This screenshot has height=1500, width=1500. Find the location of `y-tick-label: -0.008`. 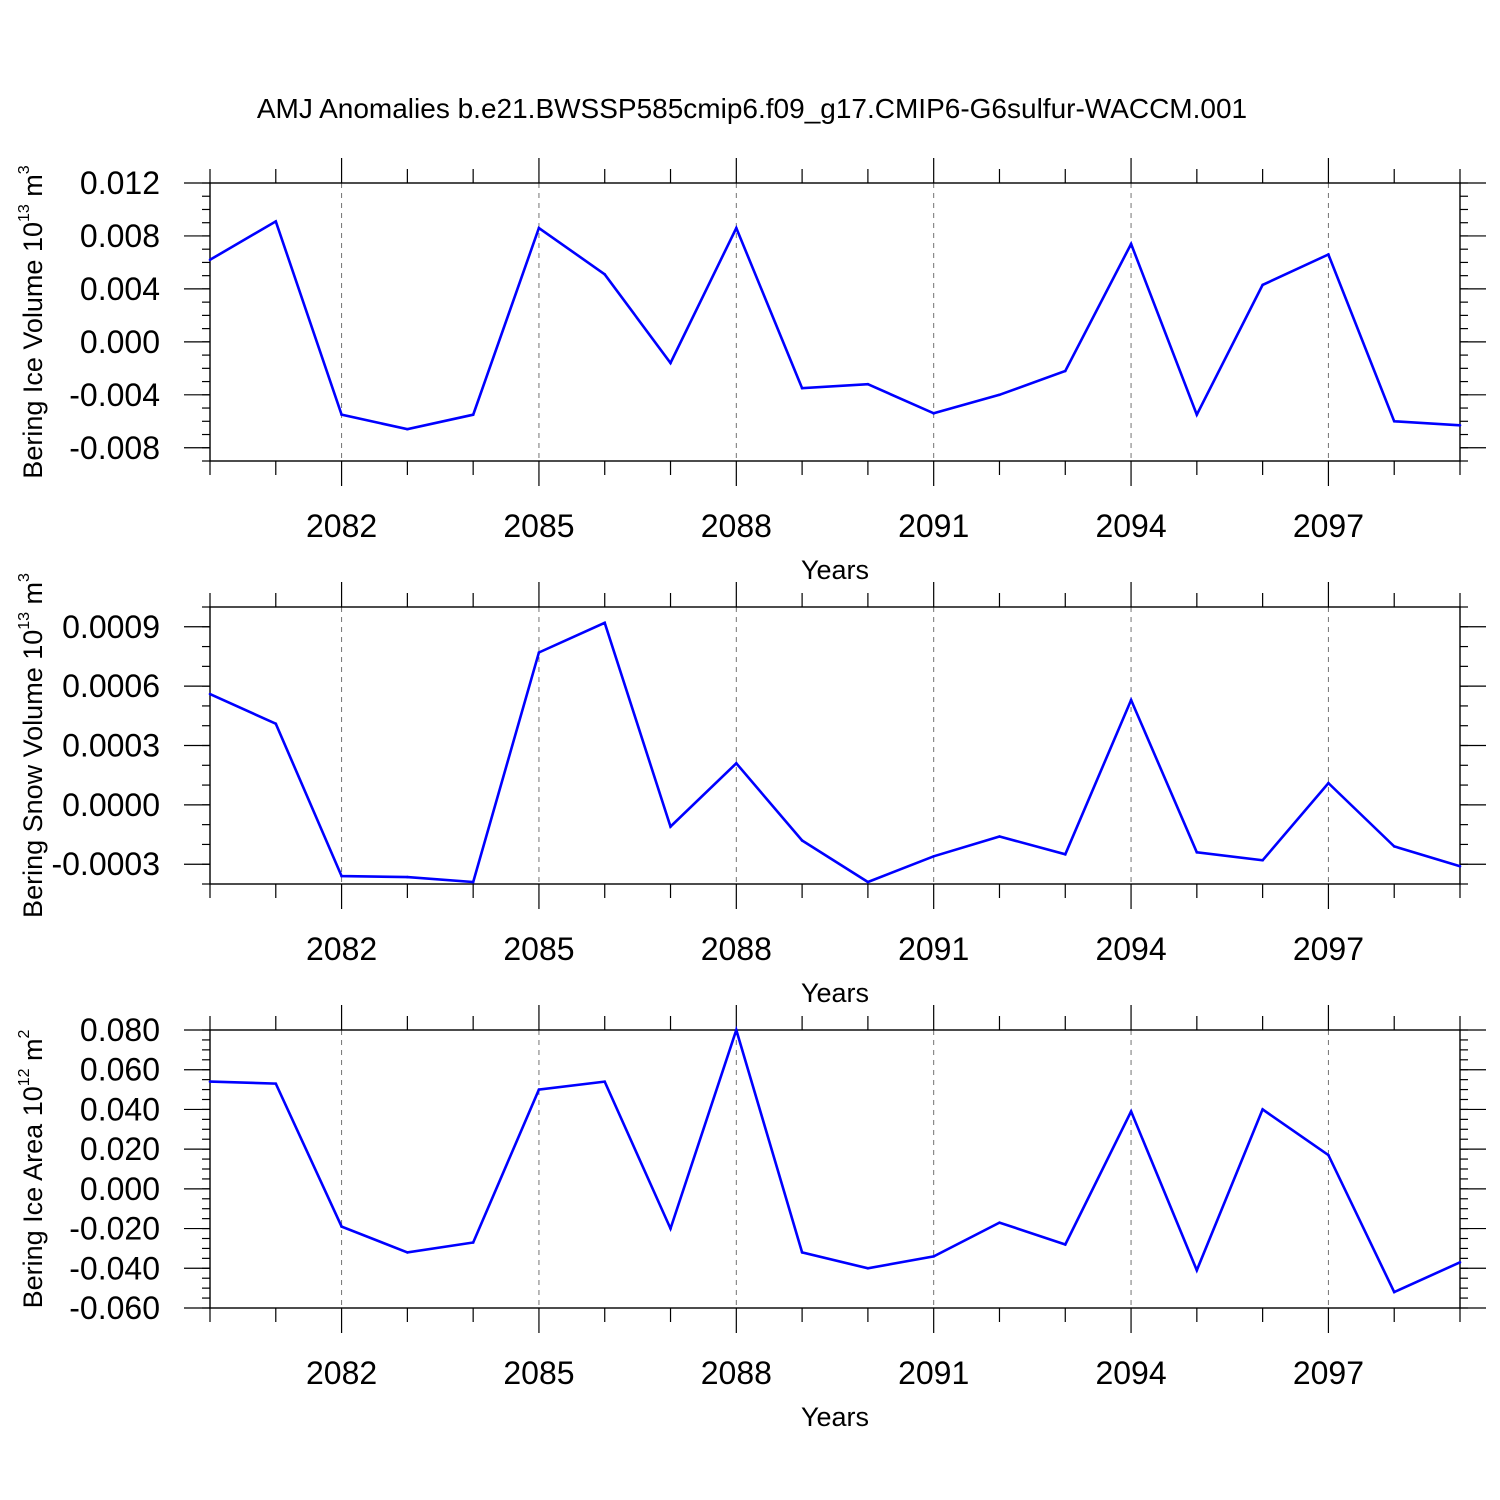

y-tick-label: -0.008 is located at coordinates (114, 448).